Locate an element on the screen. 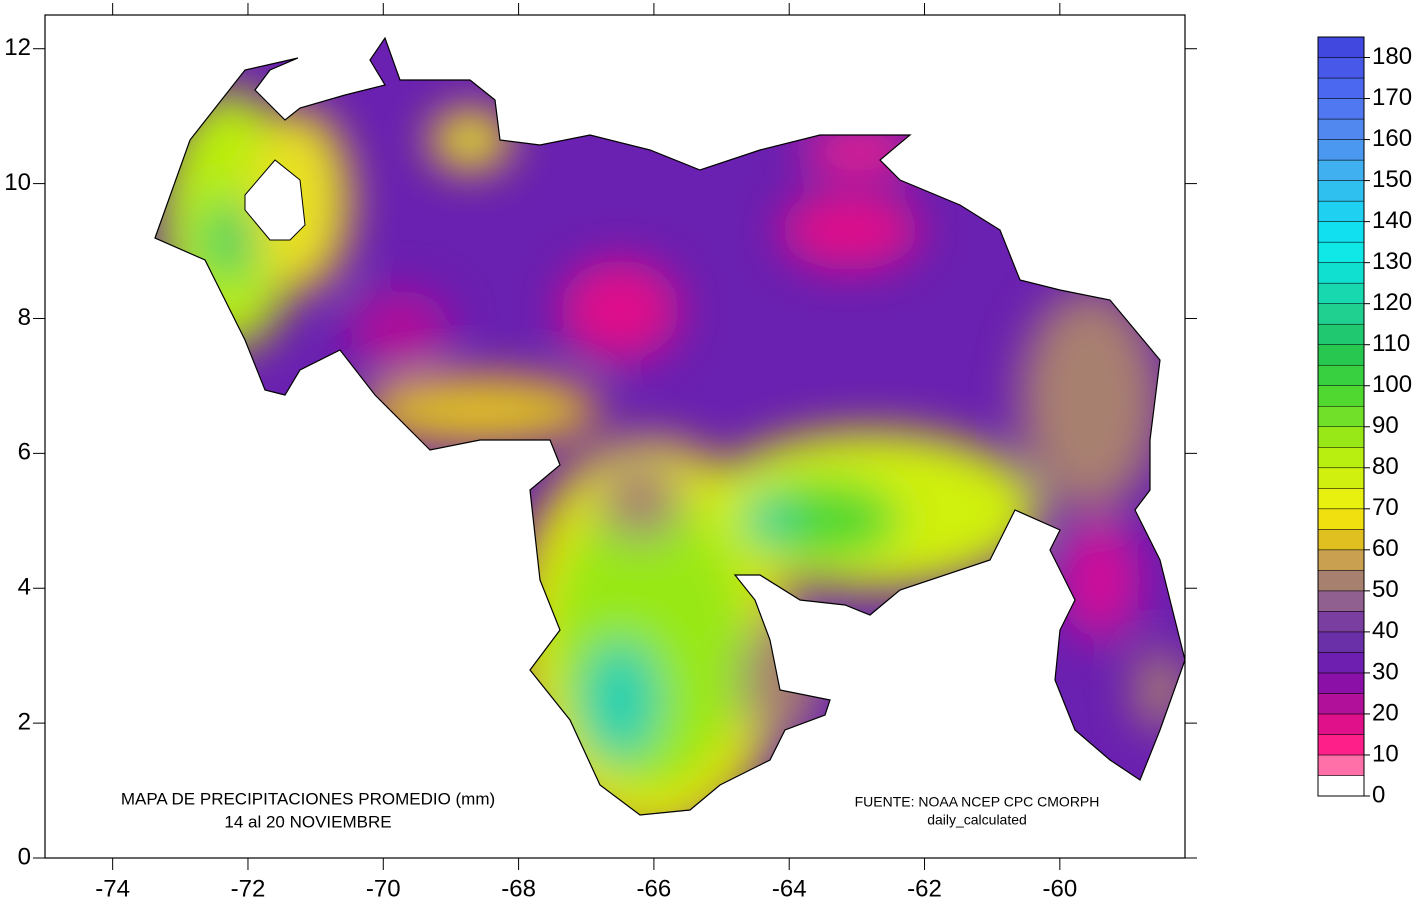 The width and height of the screenshot is (1416, 911). y-tick-label: 0 is located at coordinates (24, 856).